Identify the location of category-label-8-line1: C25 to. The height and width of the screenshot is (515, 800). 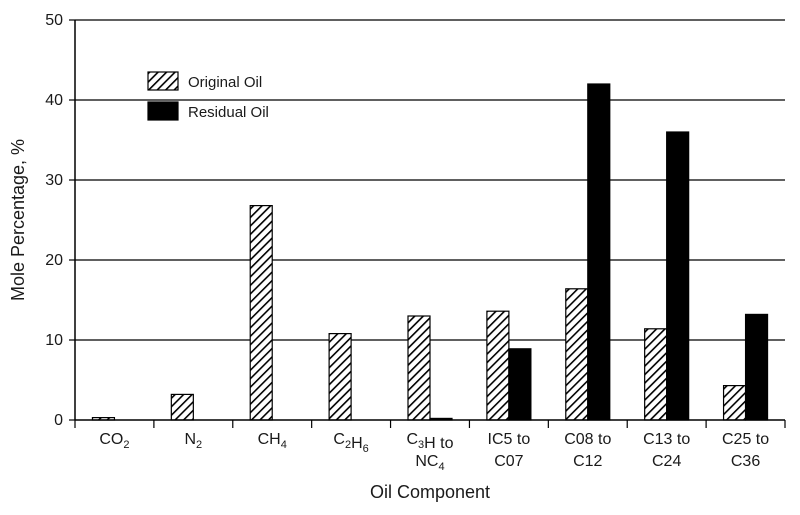
(745, 439).